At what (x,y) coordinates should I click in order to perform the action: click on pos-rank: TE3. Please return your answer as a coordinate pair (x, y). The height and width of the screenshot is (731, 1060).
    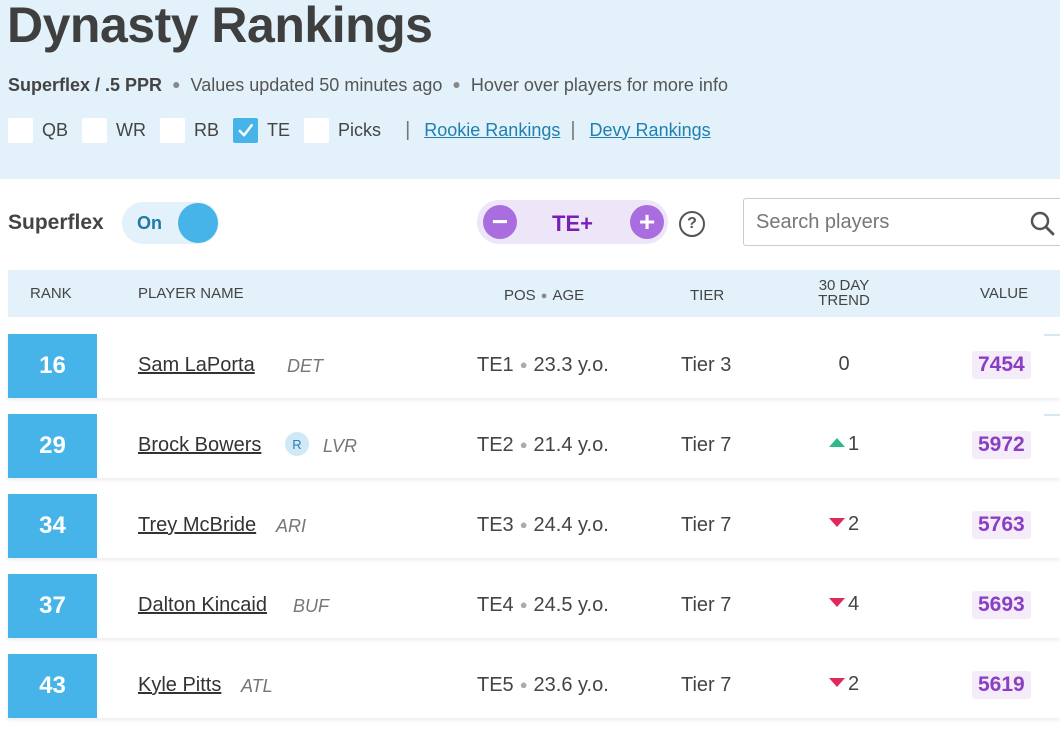
    Looking at the image, I should click on (495, 525).